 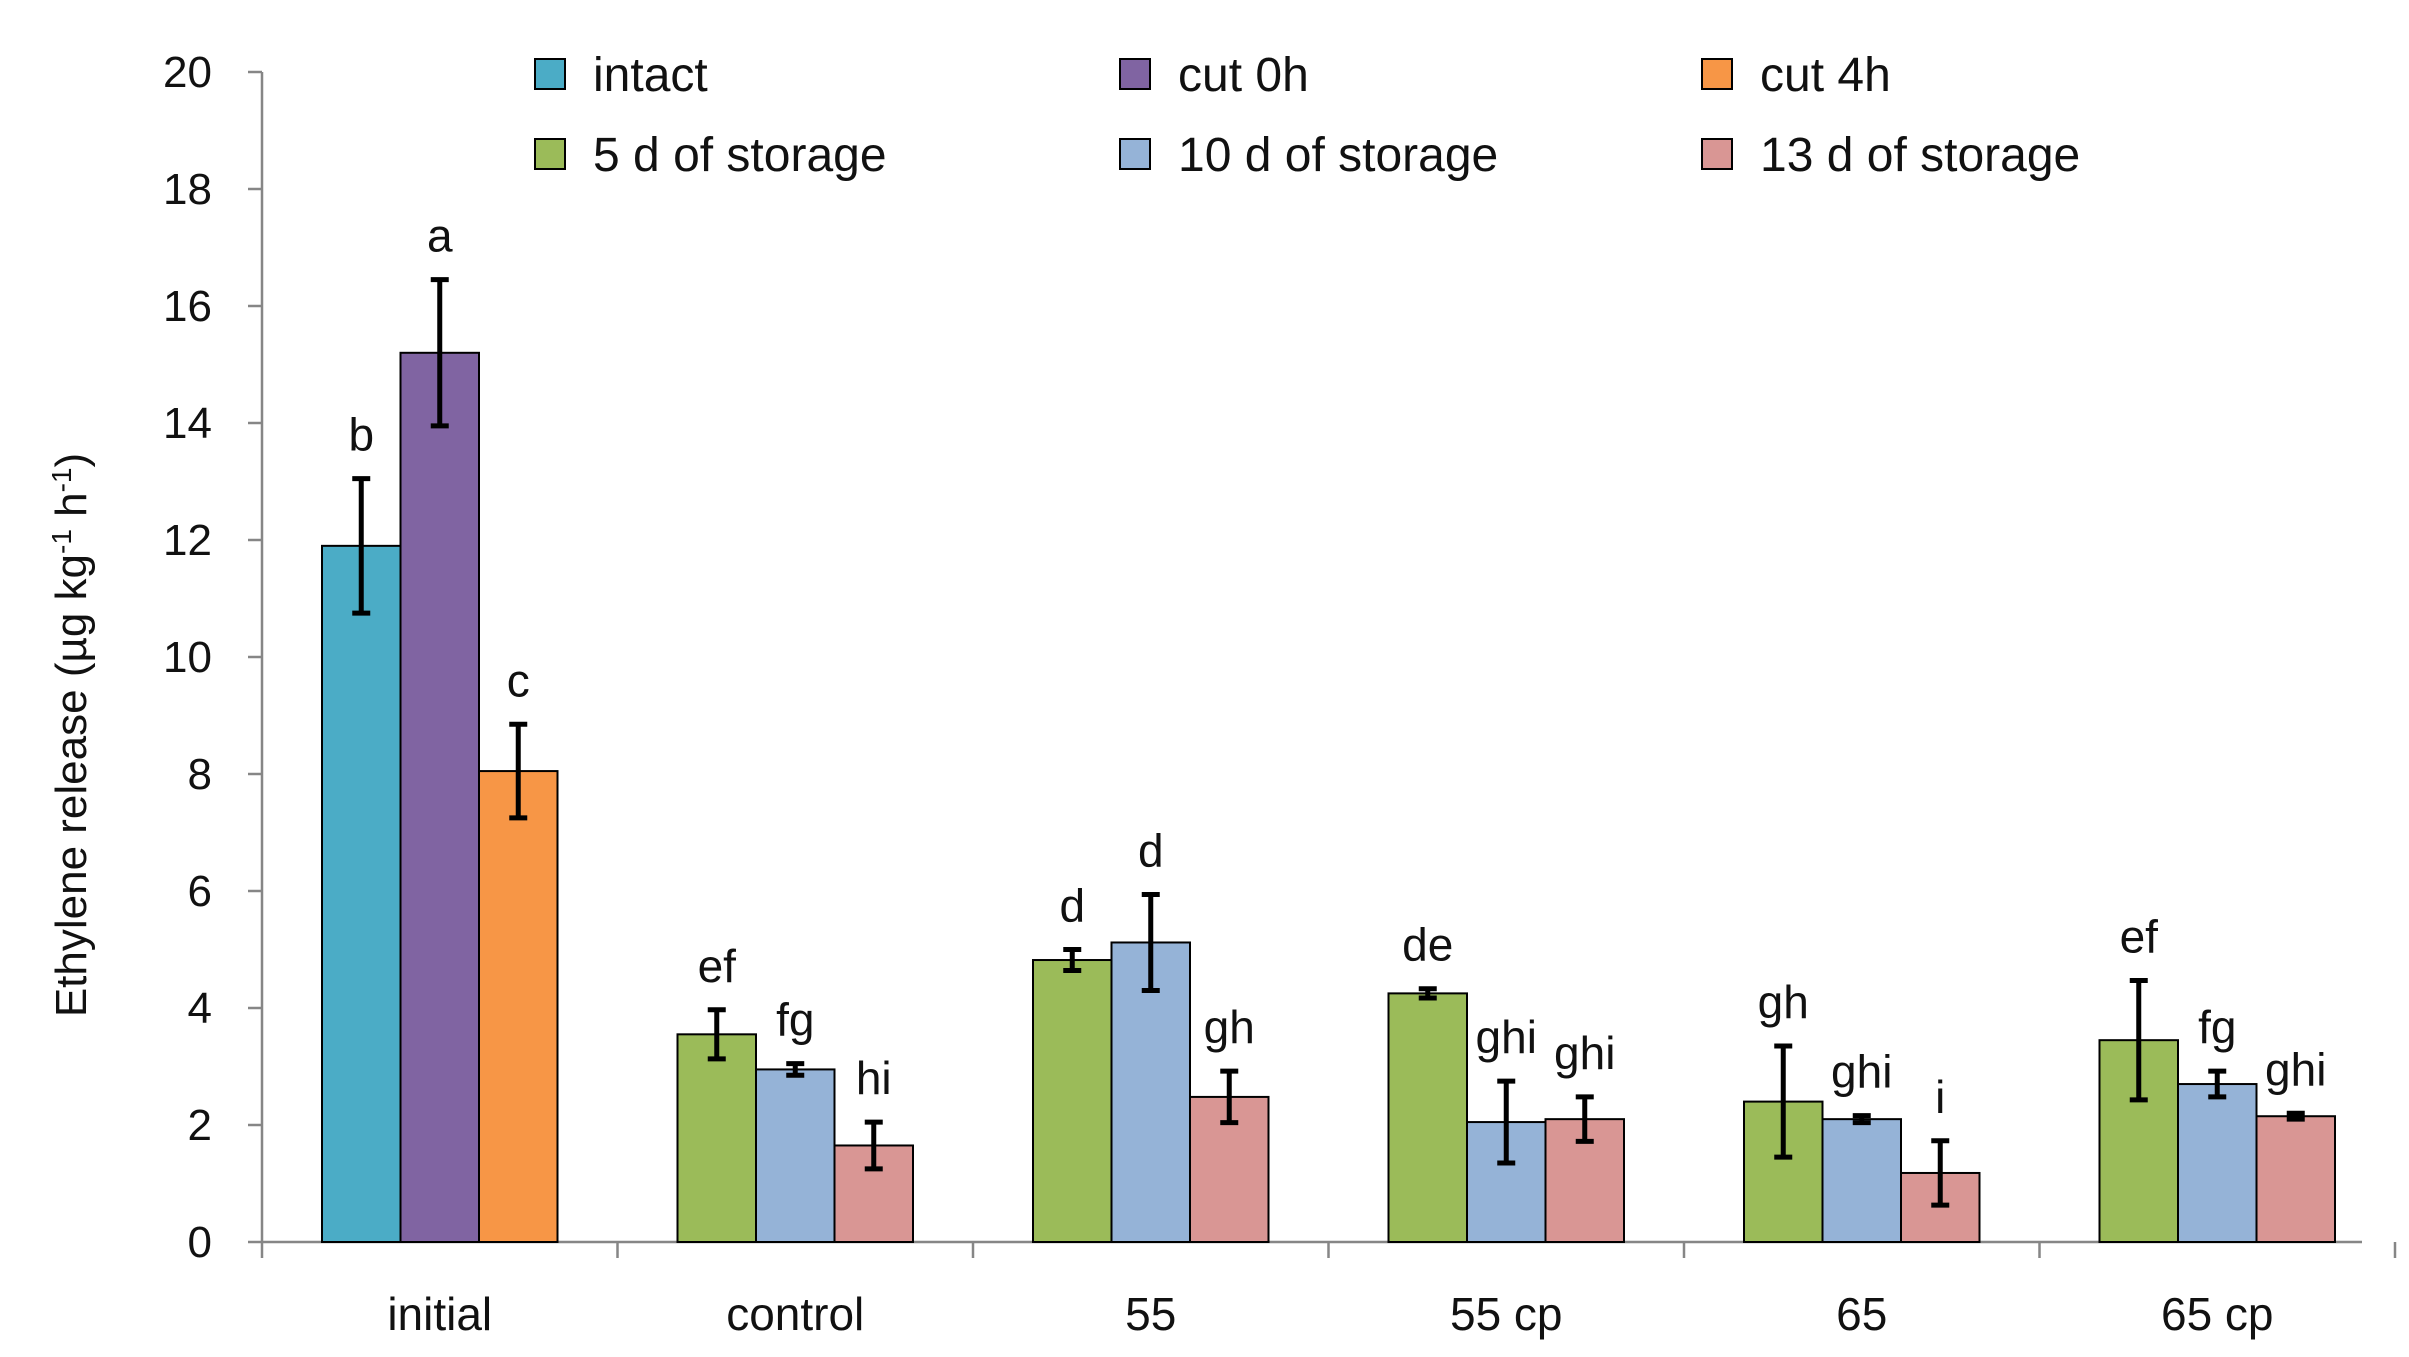 What do you see at coordinates (1506, 1314) in the screenshot?
I see `x-category-label: 55 cp` at bounding box center [1506, 1314].